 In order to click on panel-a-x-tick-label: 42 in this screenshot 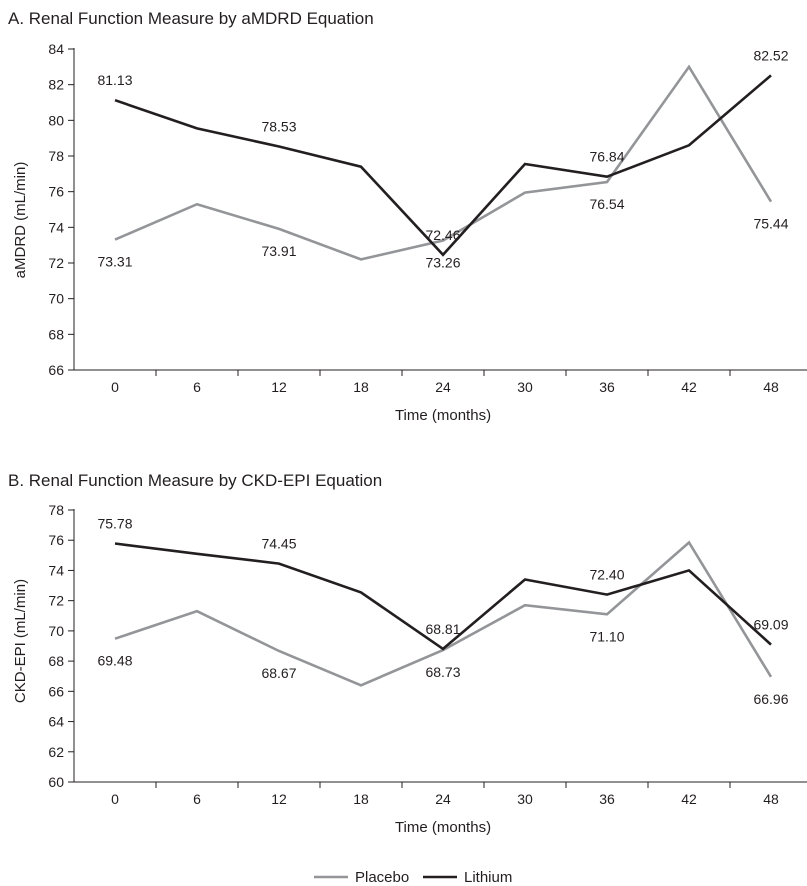, I will do `click(689, 387)`.